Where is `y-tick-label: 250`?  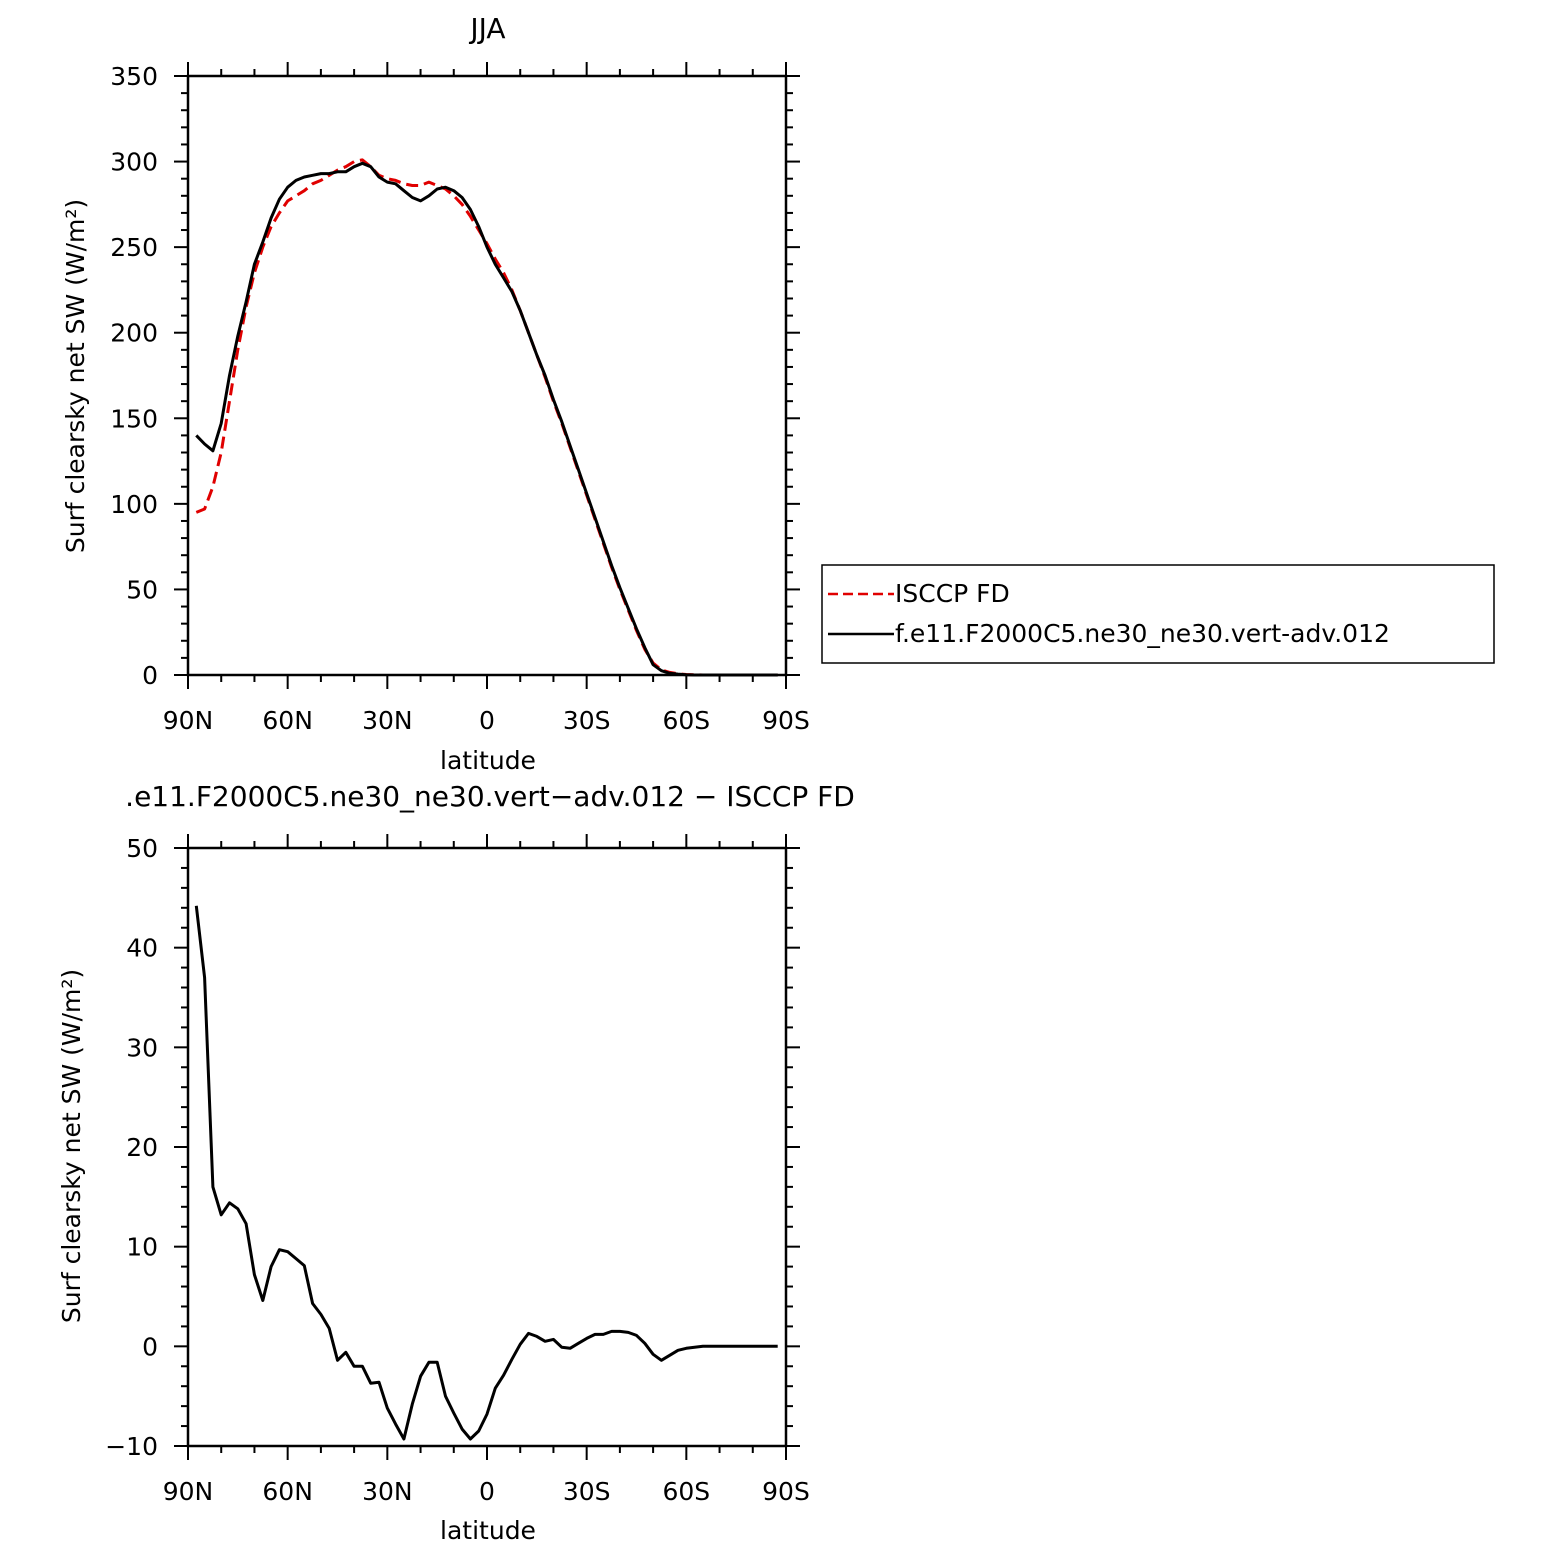 y-tick-label: 250 is located at coordinates (134, 247).